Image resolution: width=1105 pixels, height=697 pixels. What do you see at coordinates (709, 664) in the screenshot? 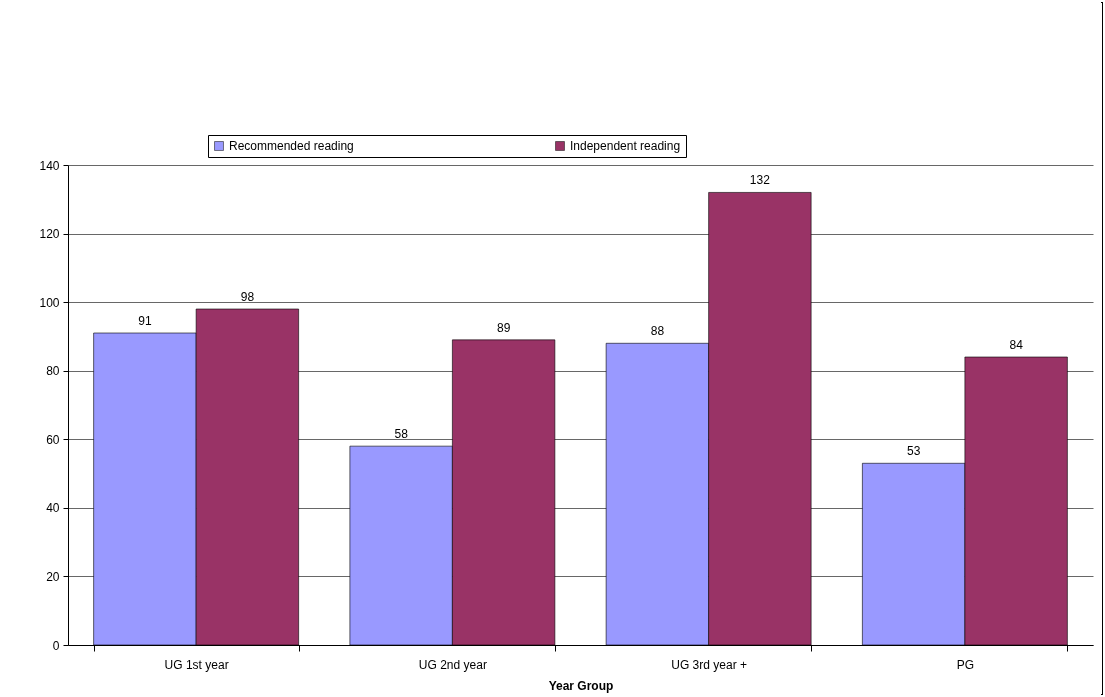
I see `x-tick-label: UG 3rd year +` at bounding box center [709, 664].